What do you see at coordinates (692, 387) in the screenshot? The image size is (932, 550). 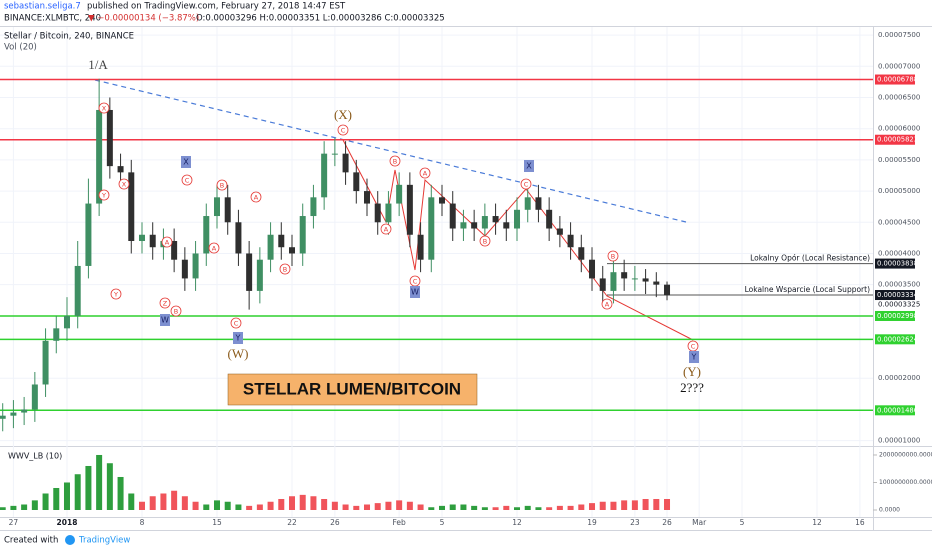 I see `wave-degree: 2???` at bounding box center [692, 387].